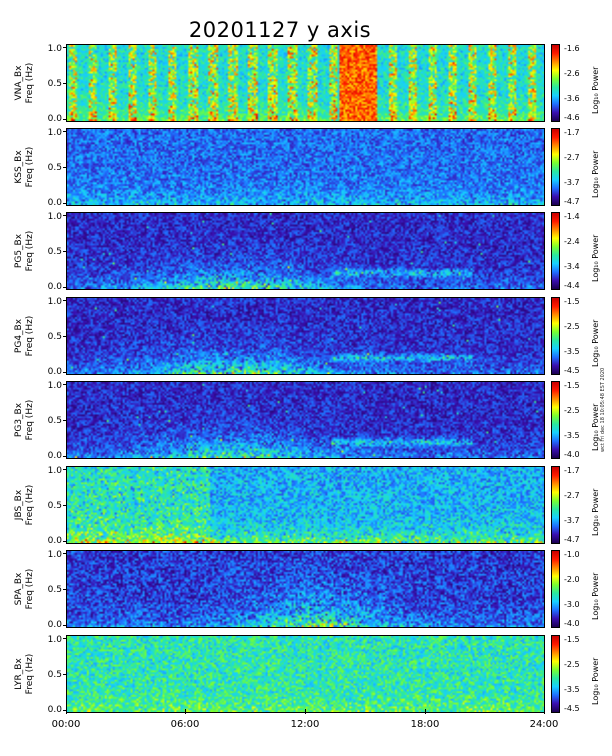 The width and height of the screenshot is (612, 756). Describe the element at coordinates (572, 554) in the screenshot. I see `colorbar-tick-label: -1.0` at that location.